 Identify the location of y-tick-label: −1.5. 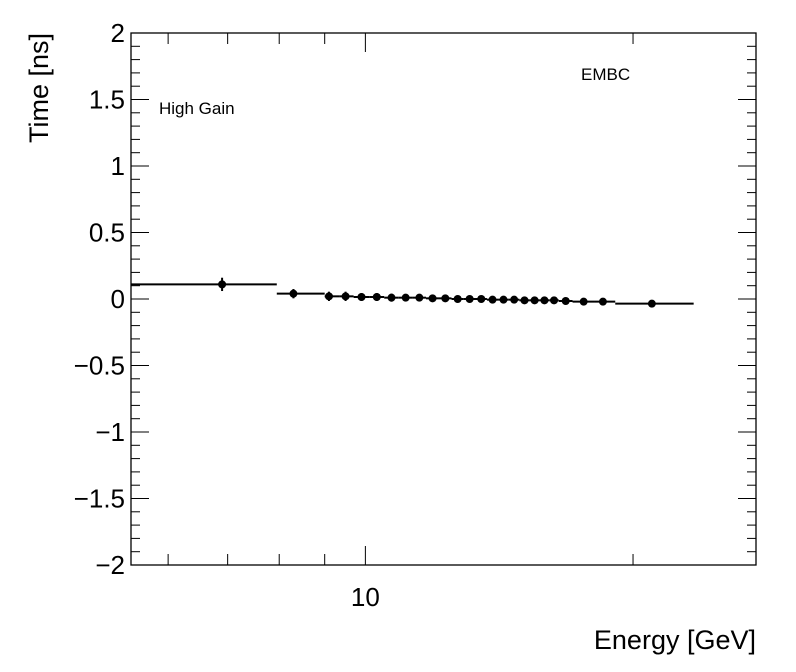
(99, 499).